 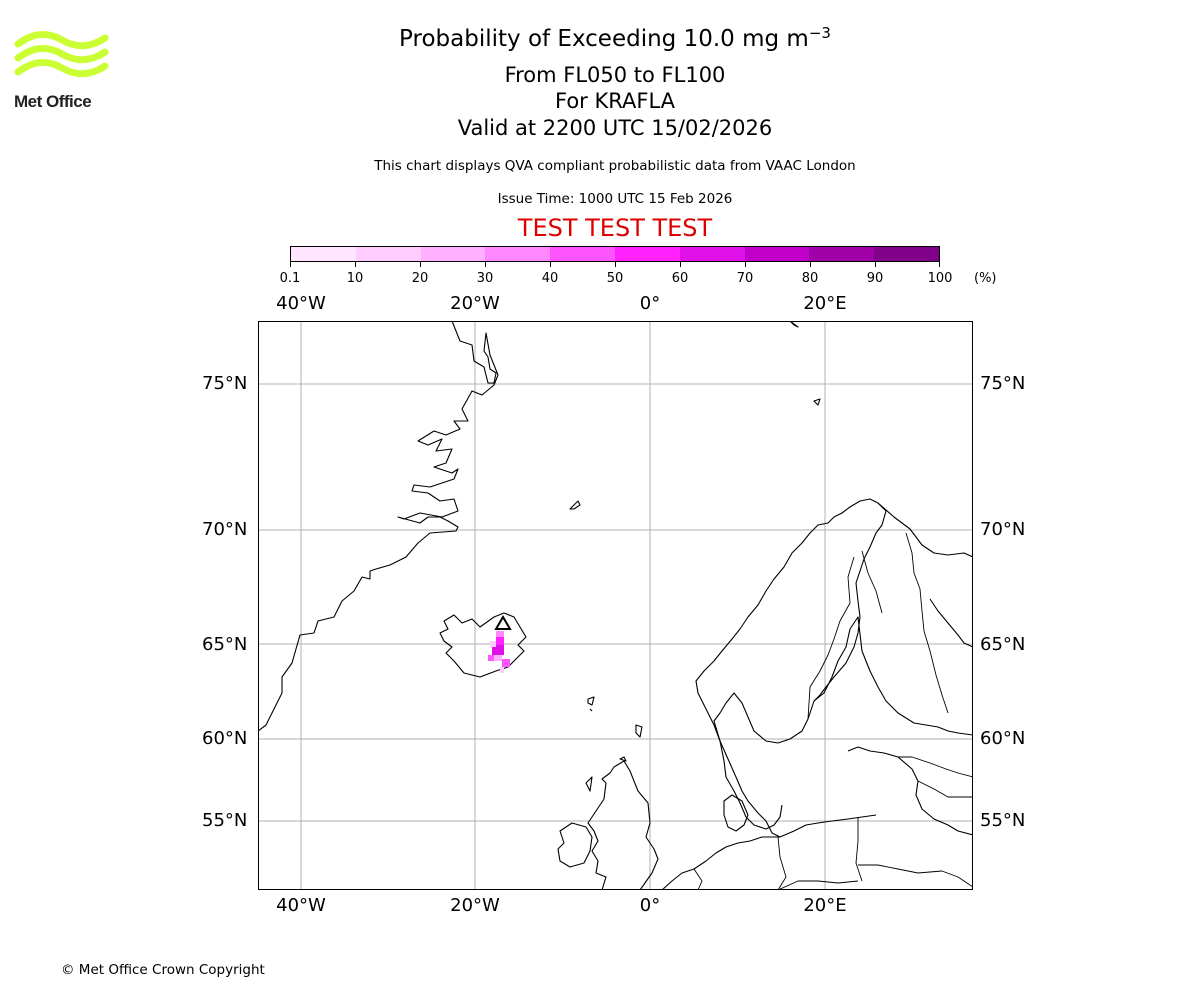 I want to click on colorbar-label: 100, so click(x=940, y=278).